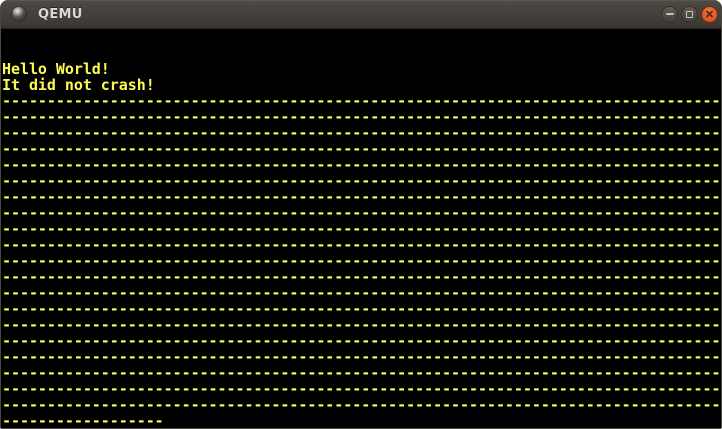 The image size is (722, 429). I want to click on close-button, so click(709, 14).